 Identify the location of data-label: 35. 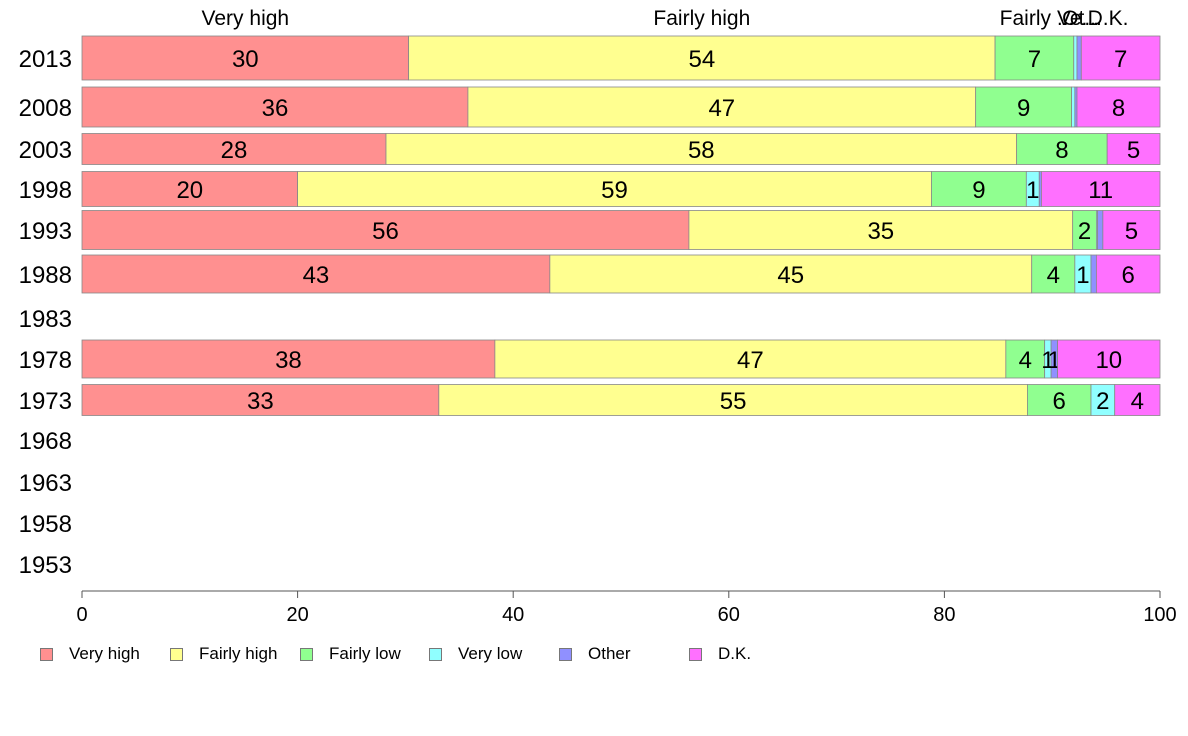
(880, 231).